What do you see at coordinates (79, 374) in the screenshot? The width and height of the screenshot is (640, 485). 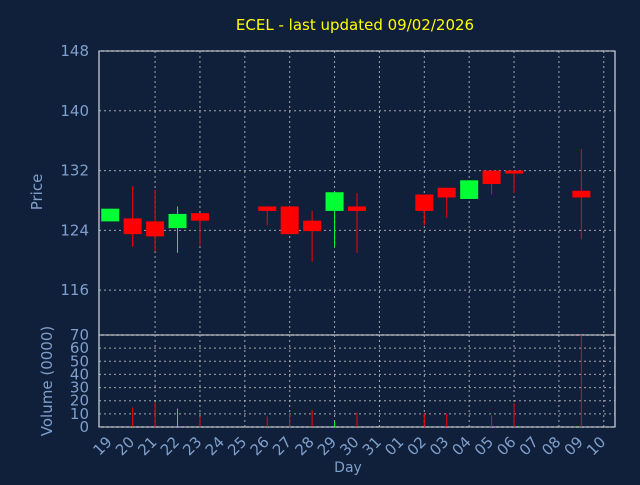 I see `volume-tick-label: 40` at bounding box center [79, 374].